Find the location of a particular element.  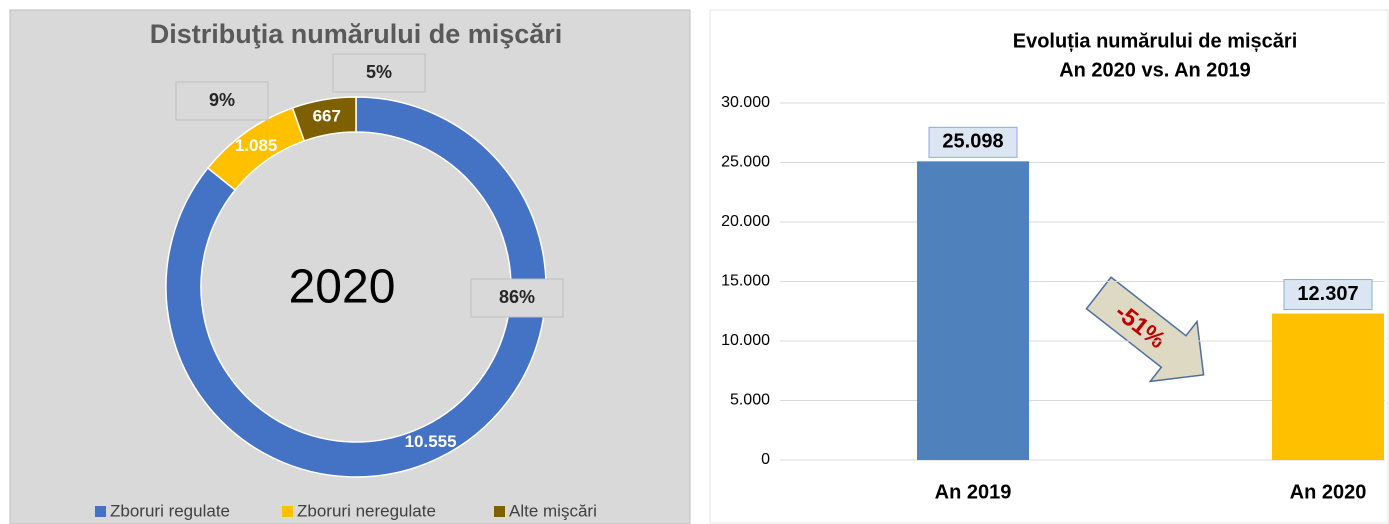

donut-slice is located at coordinates (324, 119).